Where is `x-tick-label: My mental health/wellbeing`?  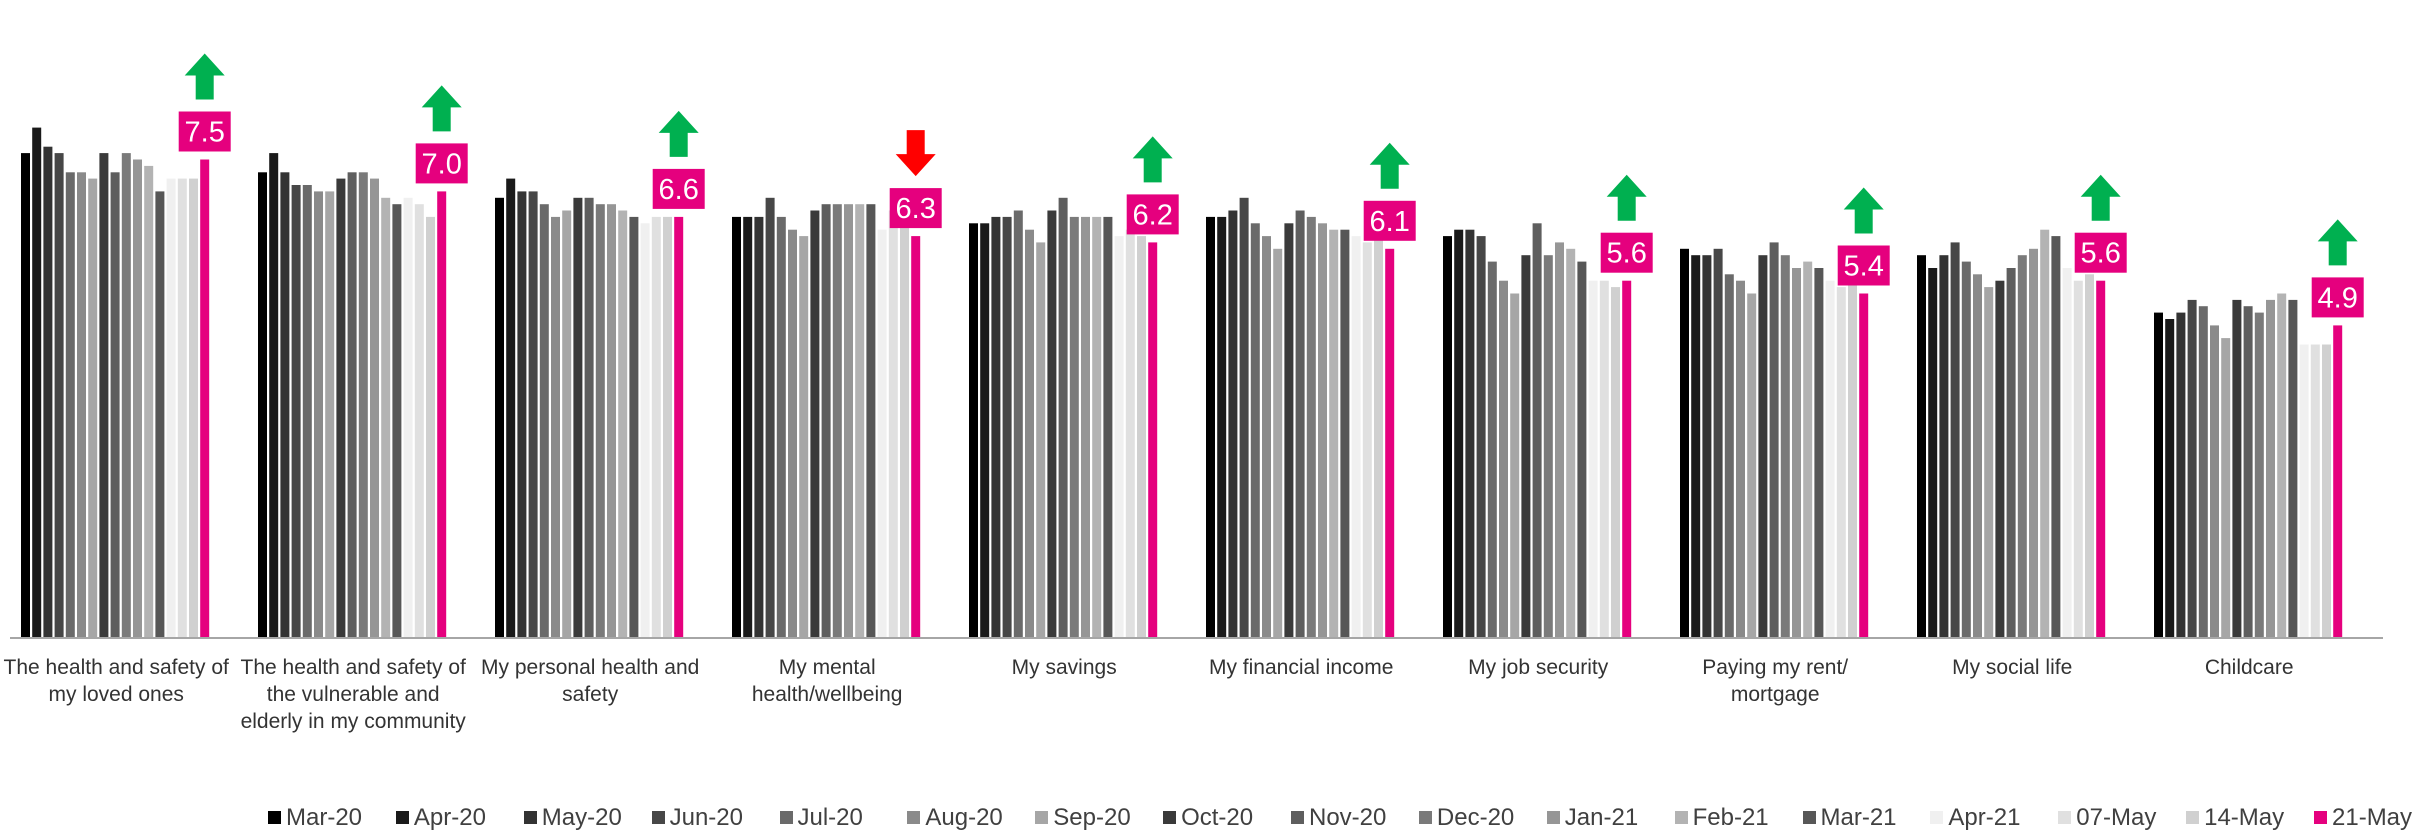 x-tick-label: My mental health/wellbeing is located at coordinates (827, 681).